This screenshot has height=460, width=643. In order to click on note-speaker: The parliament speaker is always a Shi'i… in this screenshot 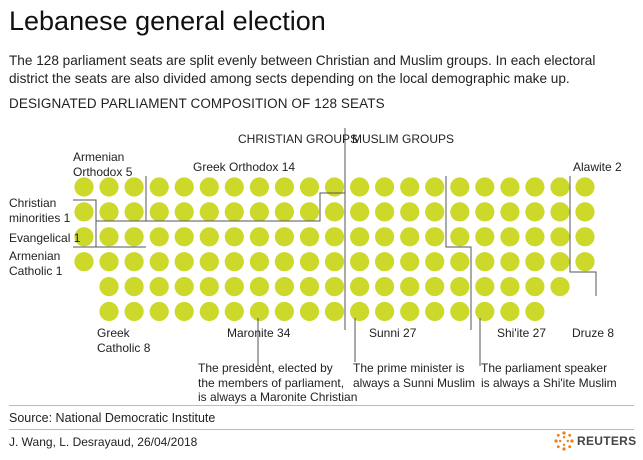, I will do `click(549, 375)`.